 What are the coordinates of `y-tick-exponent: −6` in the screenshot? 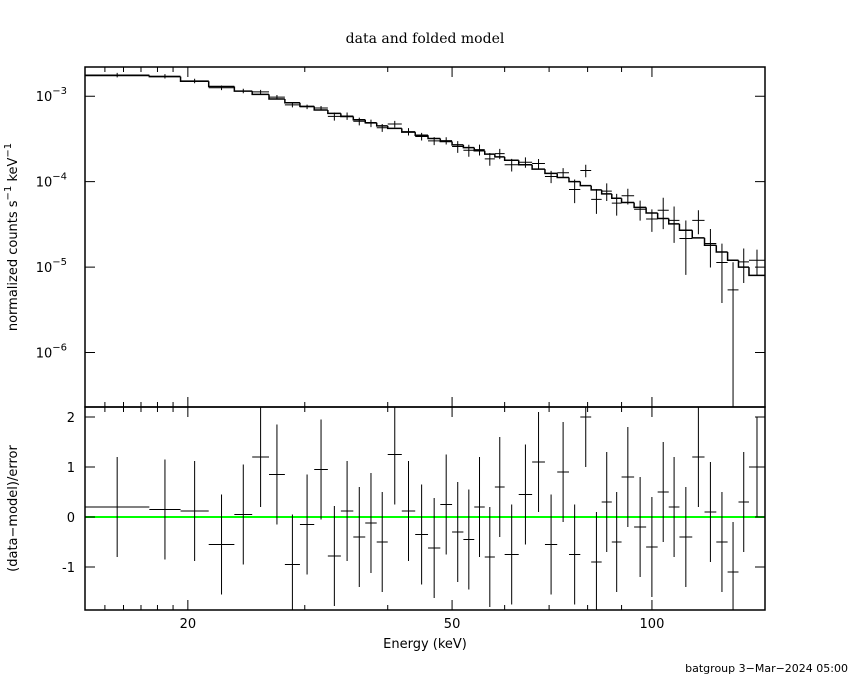 It's located at (59, 347).